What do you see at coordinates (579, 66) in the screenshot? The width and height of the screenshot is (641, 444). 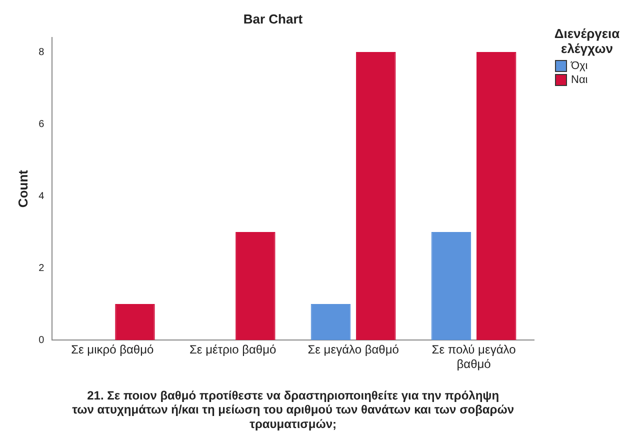 I see `legend-label: Όχι` at bounding box center [579, 66].